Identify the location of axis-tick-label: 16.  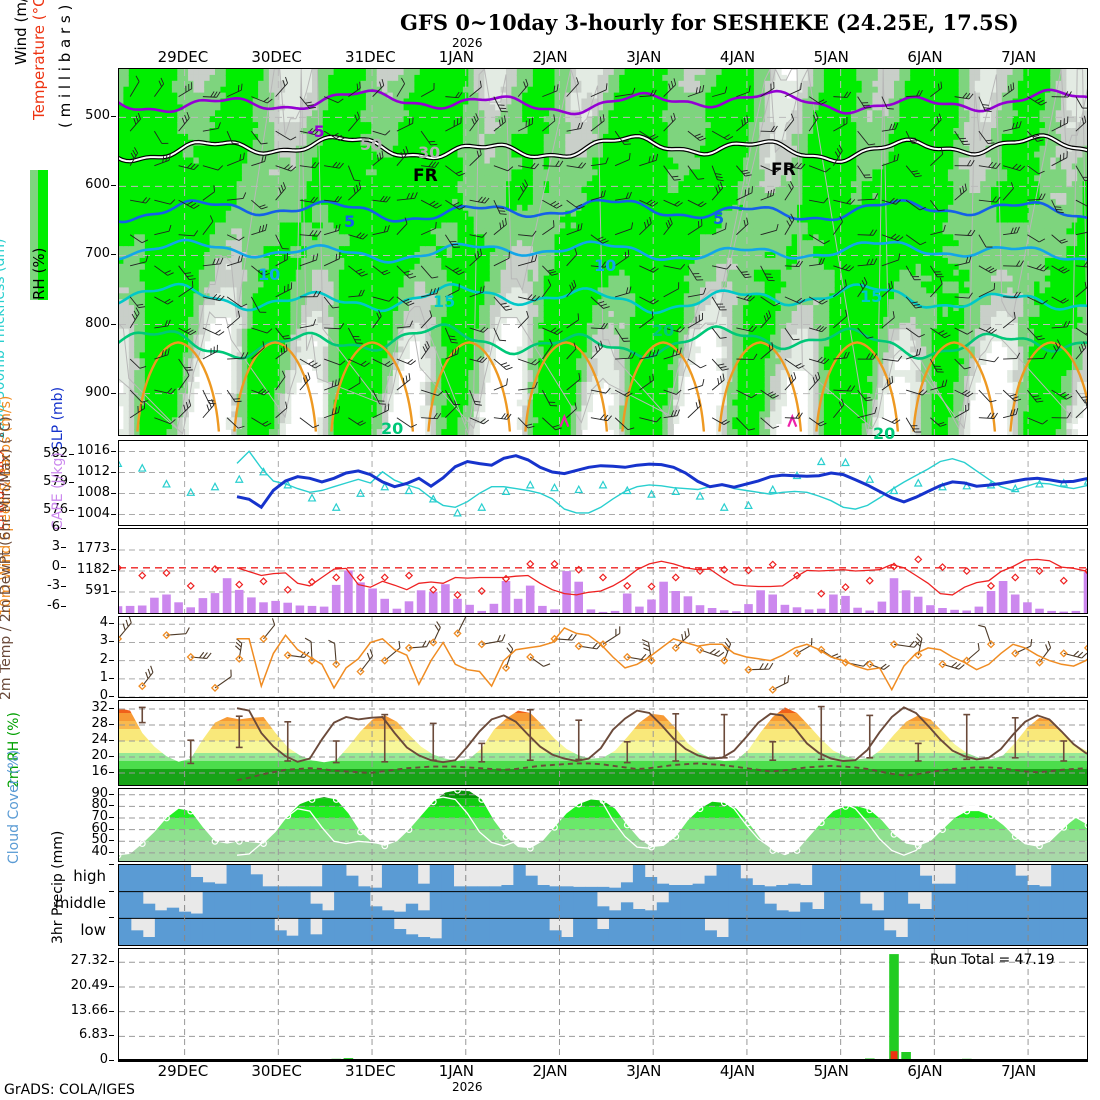
(99, 771).